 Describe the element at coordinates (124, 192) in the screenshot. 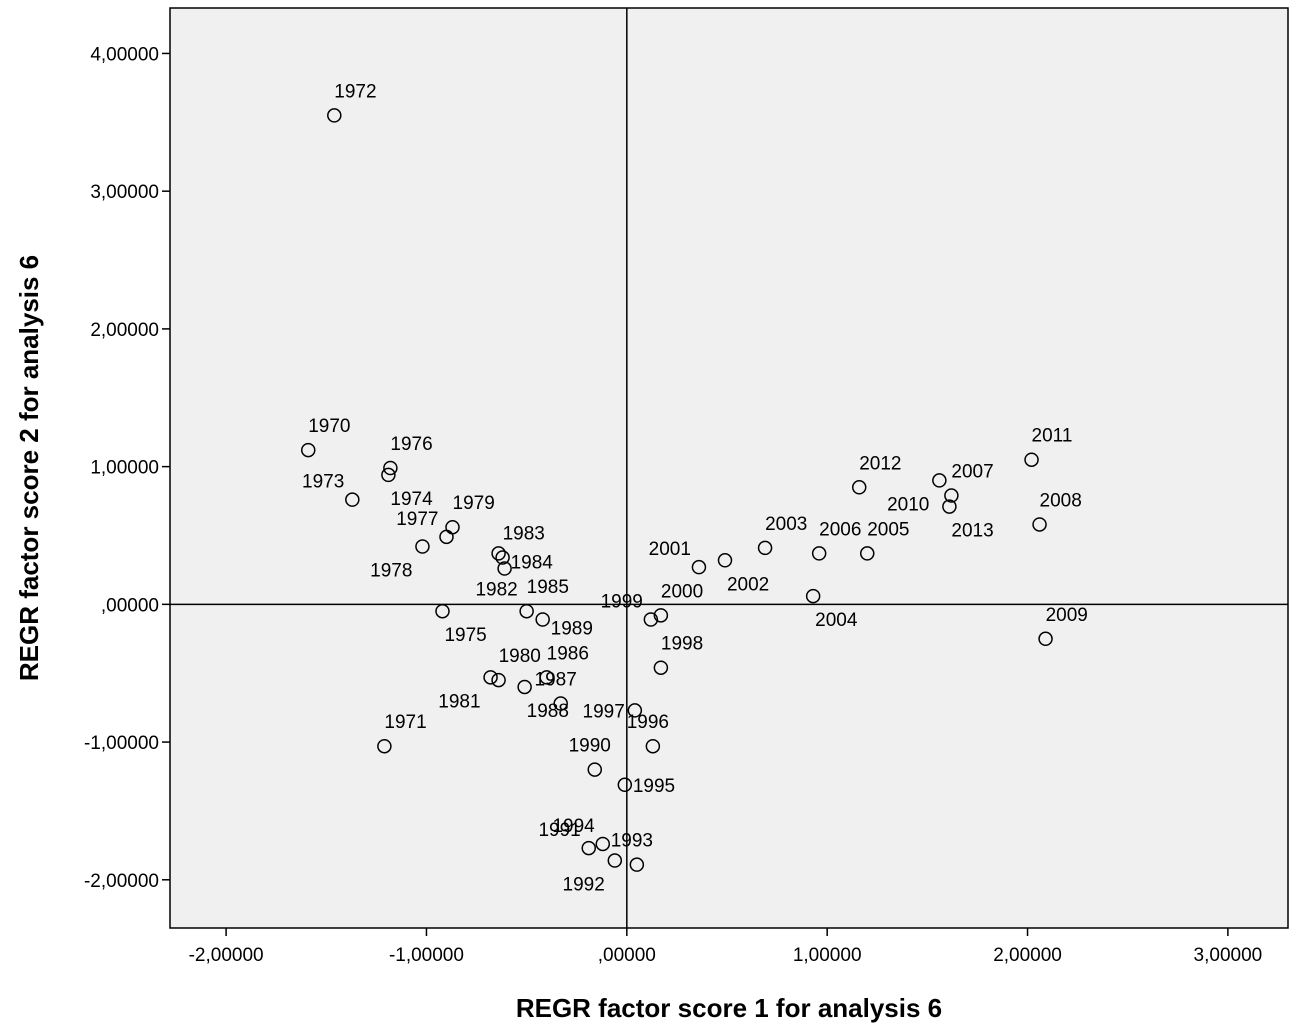

I see `y-tick-label: 3,00000` at that location.